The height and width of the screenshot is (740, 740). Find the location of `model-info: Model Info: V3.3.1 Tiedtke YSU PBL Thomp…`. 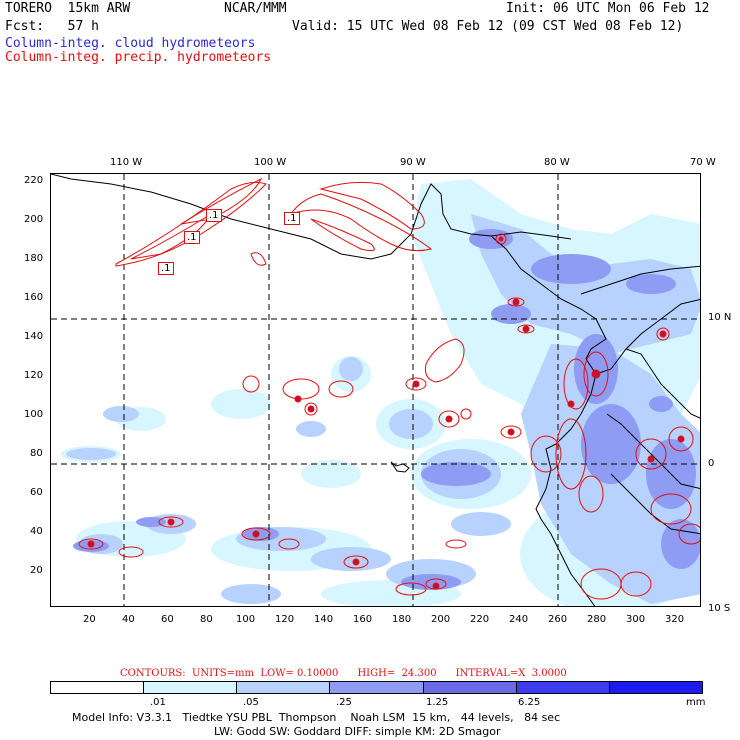

model-info: Model Info: V3.3.1 Tiedtke YSU PBL Thomp… is located at coordinates (316, 717).